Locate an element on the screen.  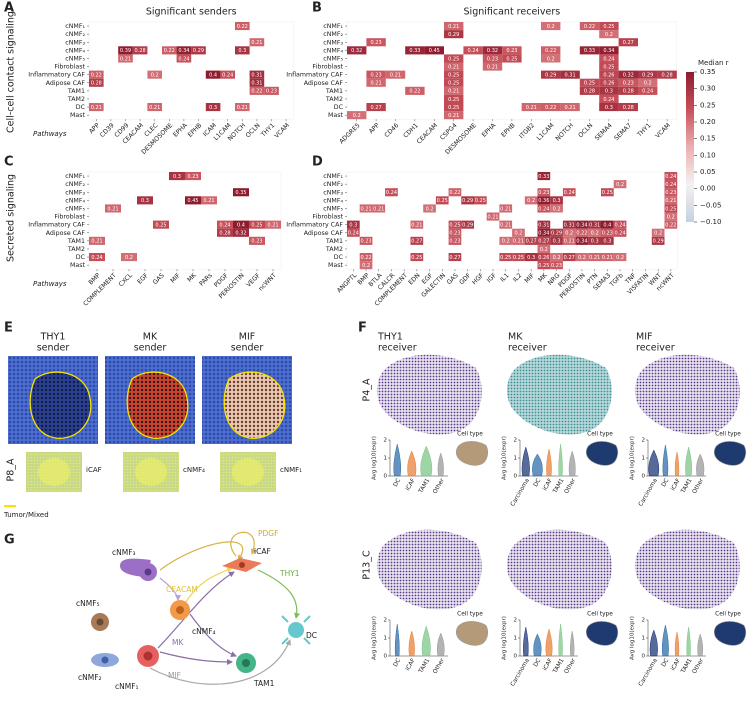
spatial-map is located at coordinates (559, 569).